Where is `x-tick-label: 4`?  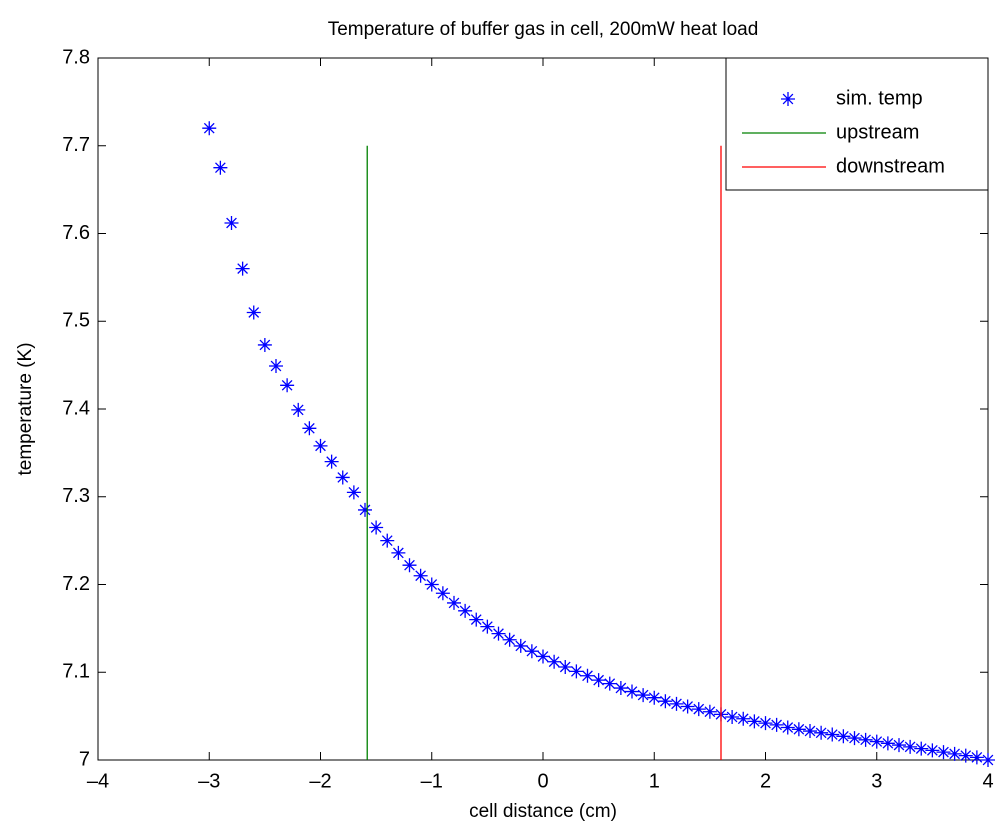
x-tick-label: 4 is located at coordinates (987, 781).